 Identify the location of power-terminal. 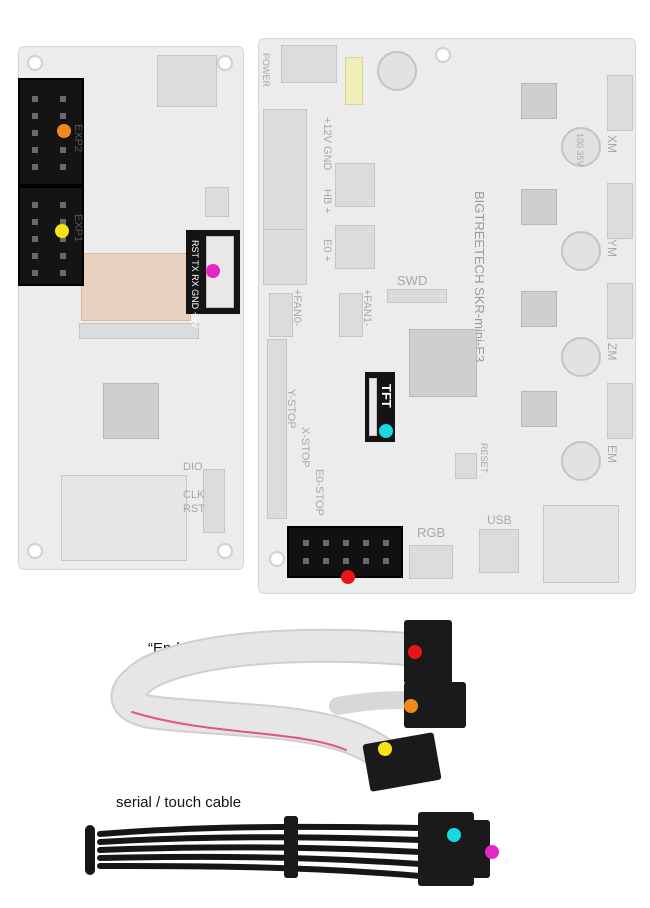
(309, 64).